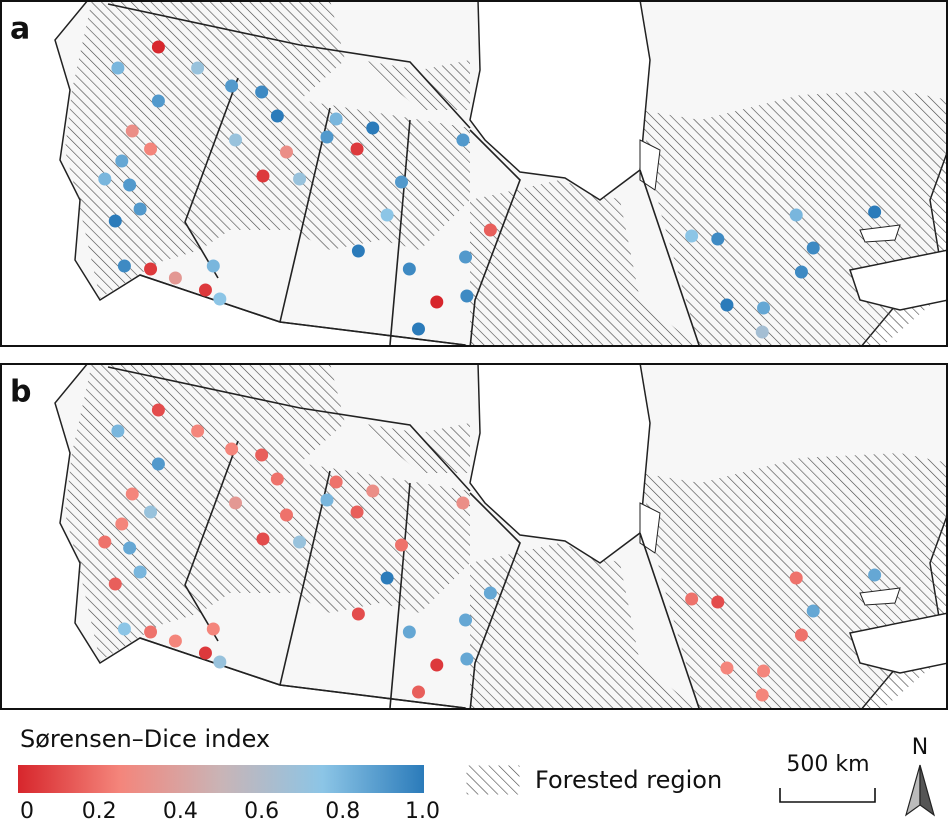 This screenshot has width=950, height=831. I want to click on colorbar-tick-label: 1.0, so click(422, 811).